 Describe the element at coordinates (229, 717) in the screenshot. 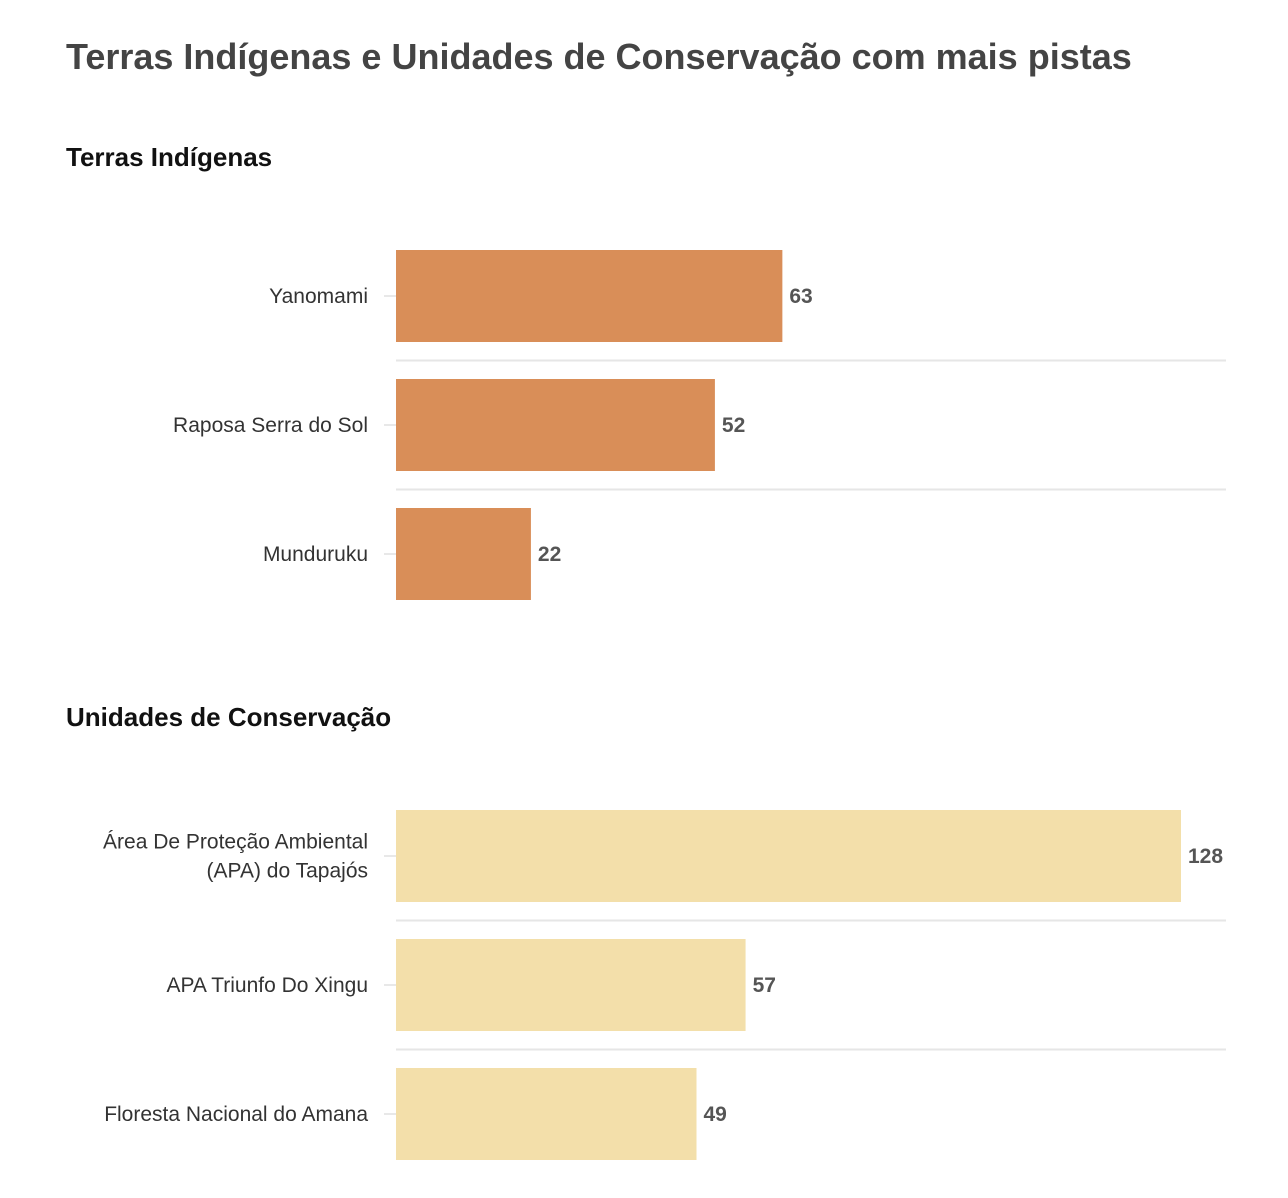

I see `panel-title-unidades-conservacao: Unidades de Conservação` at that location.